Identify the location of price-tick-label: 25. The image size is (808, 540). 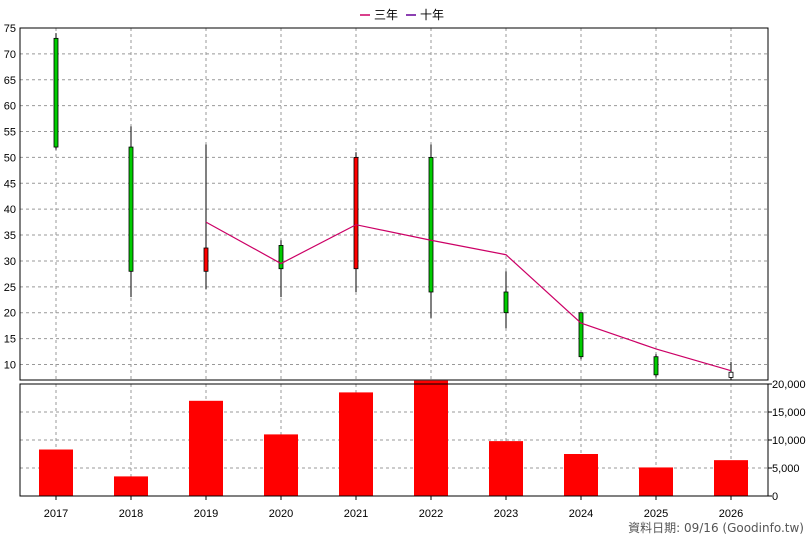
(10, 288).